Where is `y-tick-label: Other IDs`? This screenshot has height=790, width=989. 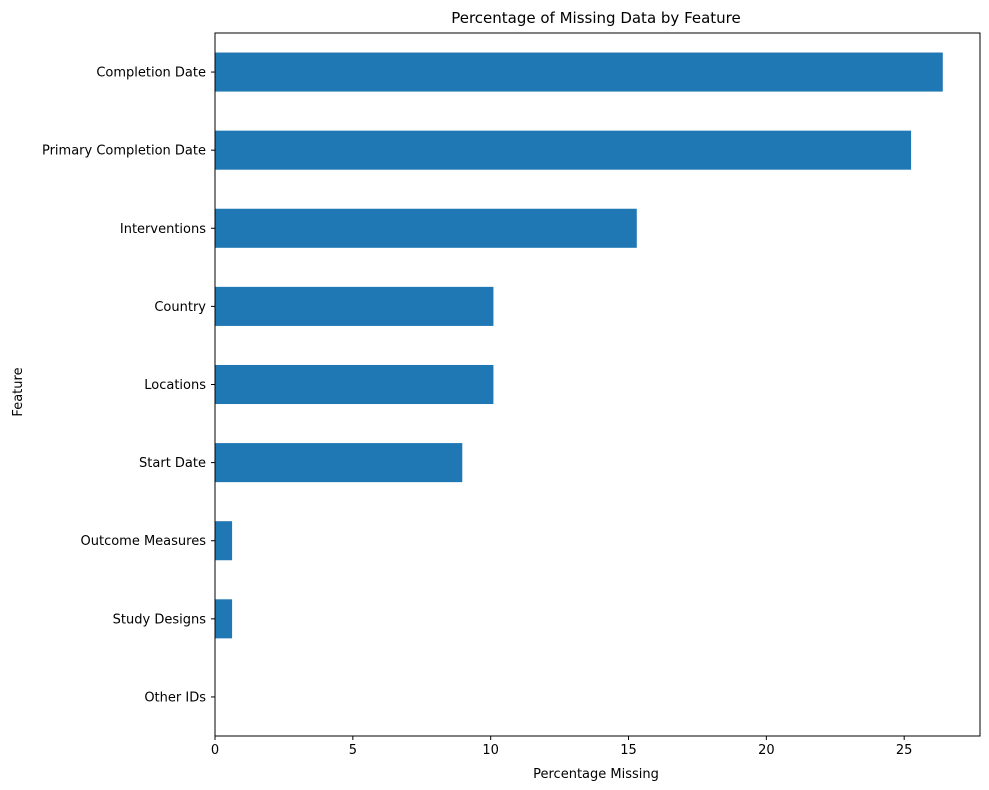
y-tick-label: Other IDs is located at coordinates (175, 697).